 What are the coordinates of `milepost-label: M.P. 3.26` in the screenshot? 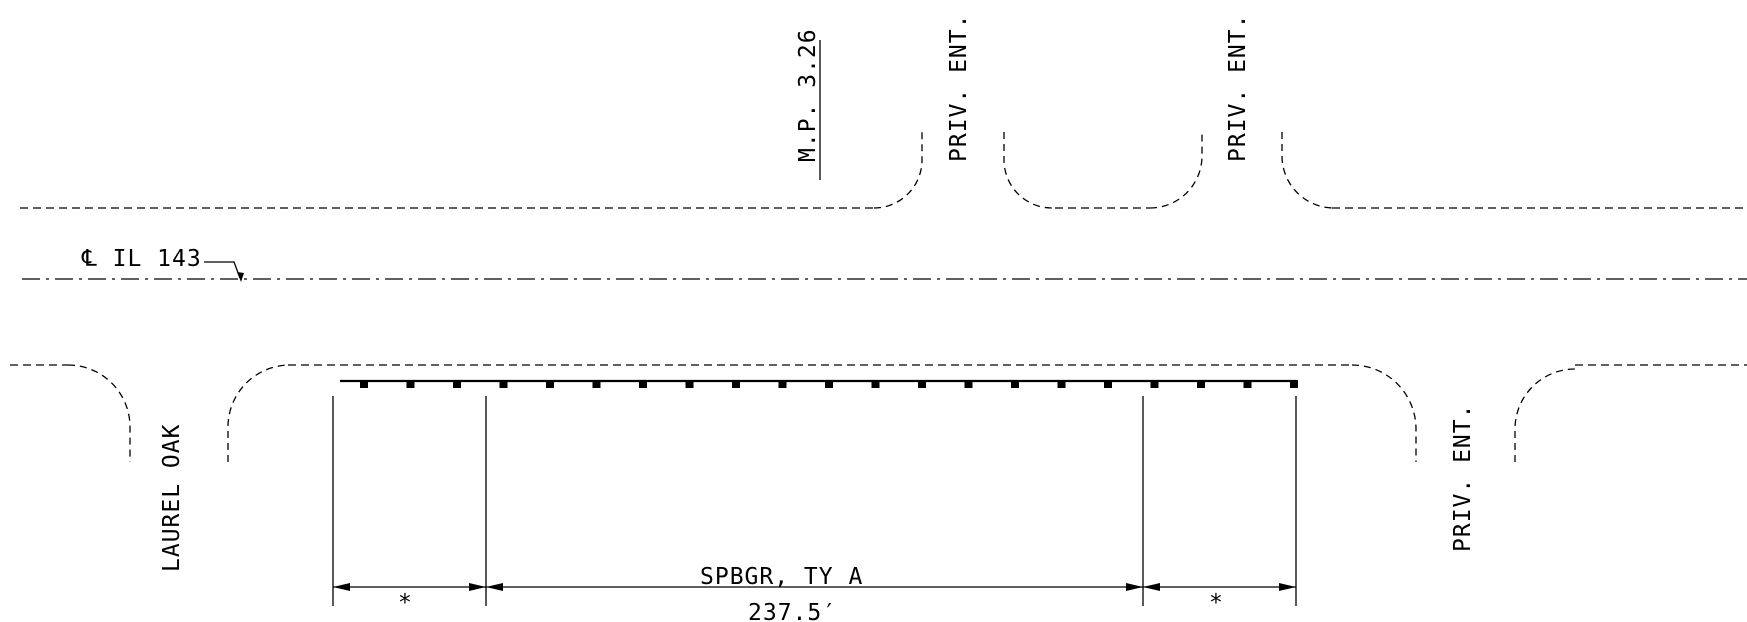 It's located at (808, 95).